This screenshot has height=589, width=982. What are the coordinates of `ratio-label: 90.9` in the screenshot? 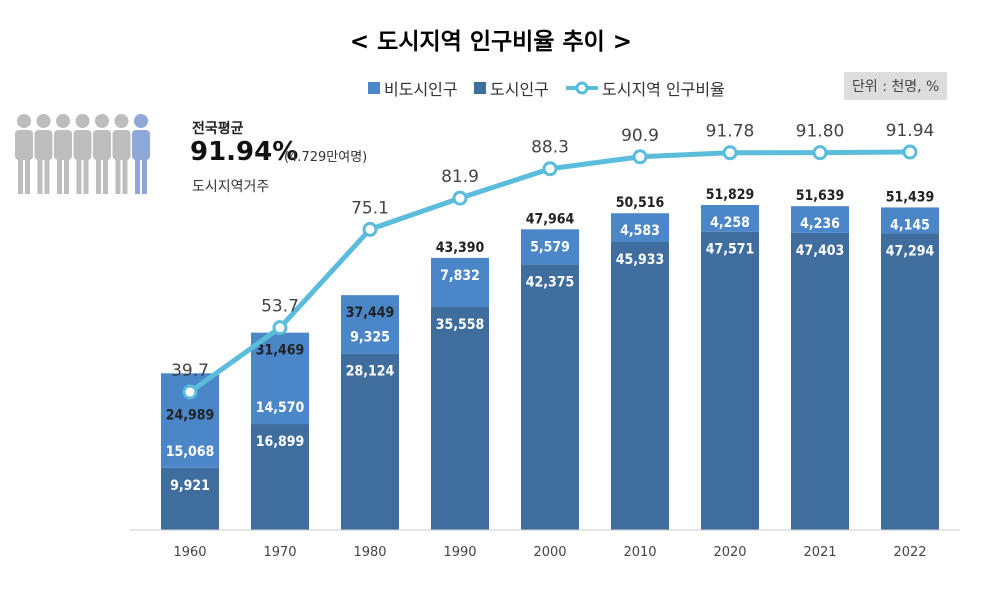 It's located at (640, 136).